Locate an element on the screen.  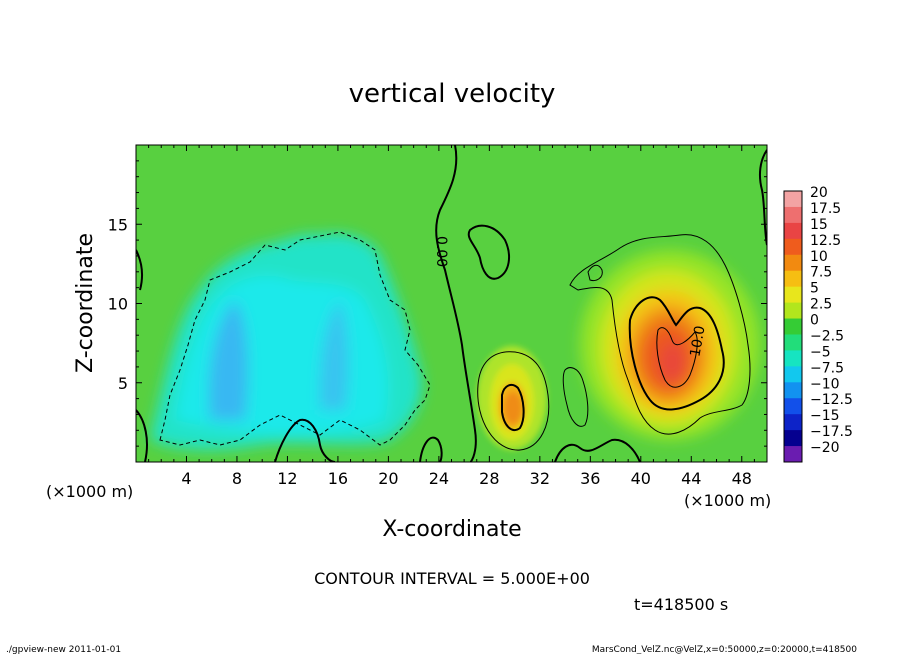
y-tick-label: 5 is located at coordinates (123, 383).